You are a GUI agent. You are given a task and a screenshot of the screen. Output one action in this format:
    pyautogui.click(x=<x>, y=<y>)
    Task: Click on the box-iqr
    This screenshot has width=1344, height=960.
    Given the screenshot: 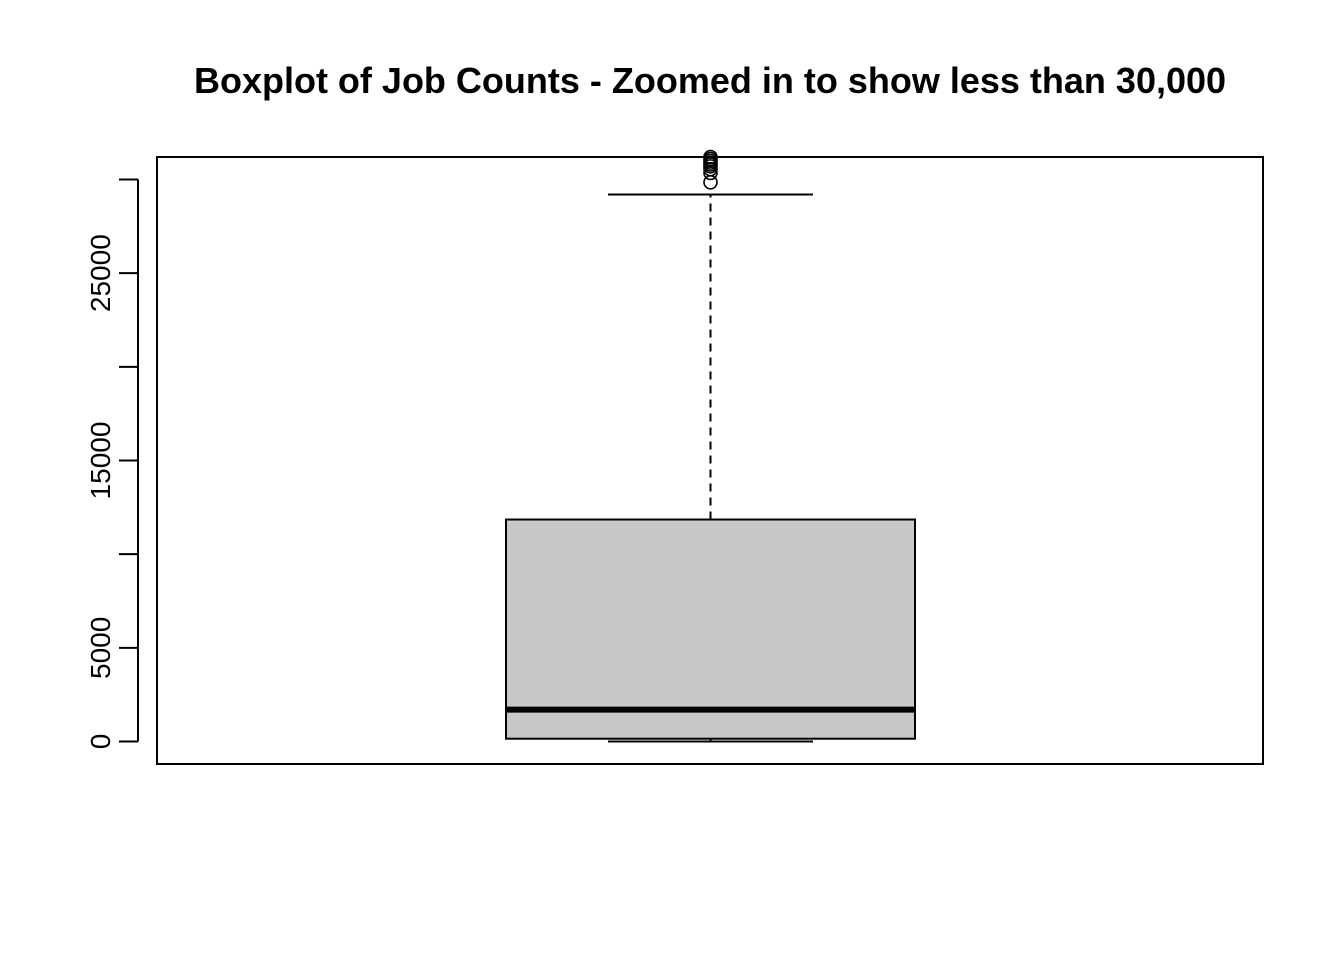 What is the action you would take?
    pyautogui.click(x=710, y=629)
    